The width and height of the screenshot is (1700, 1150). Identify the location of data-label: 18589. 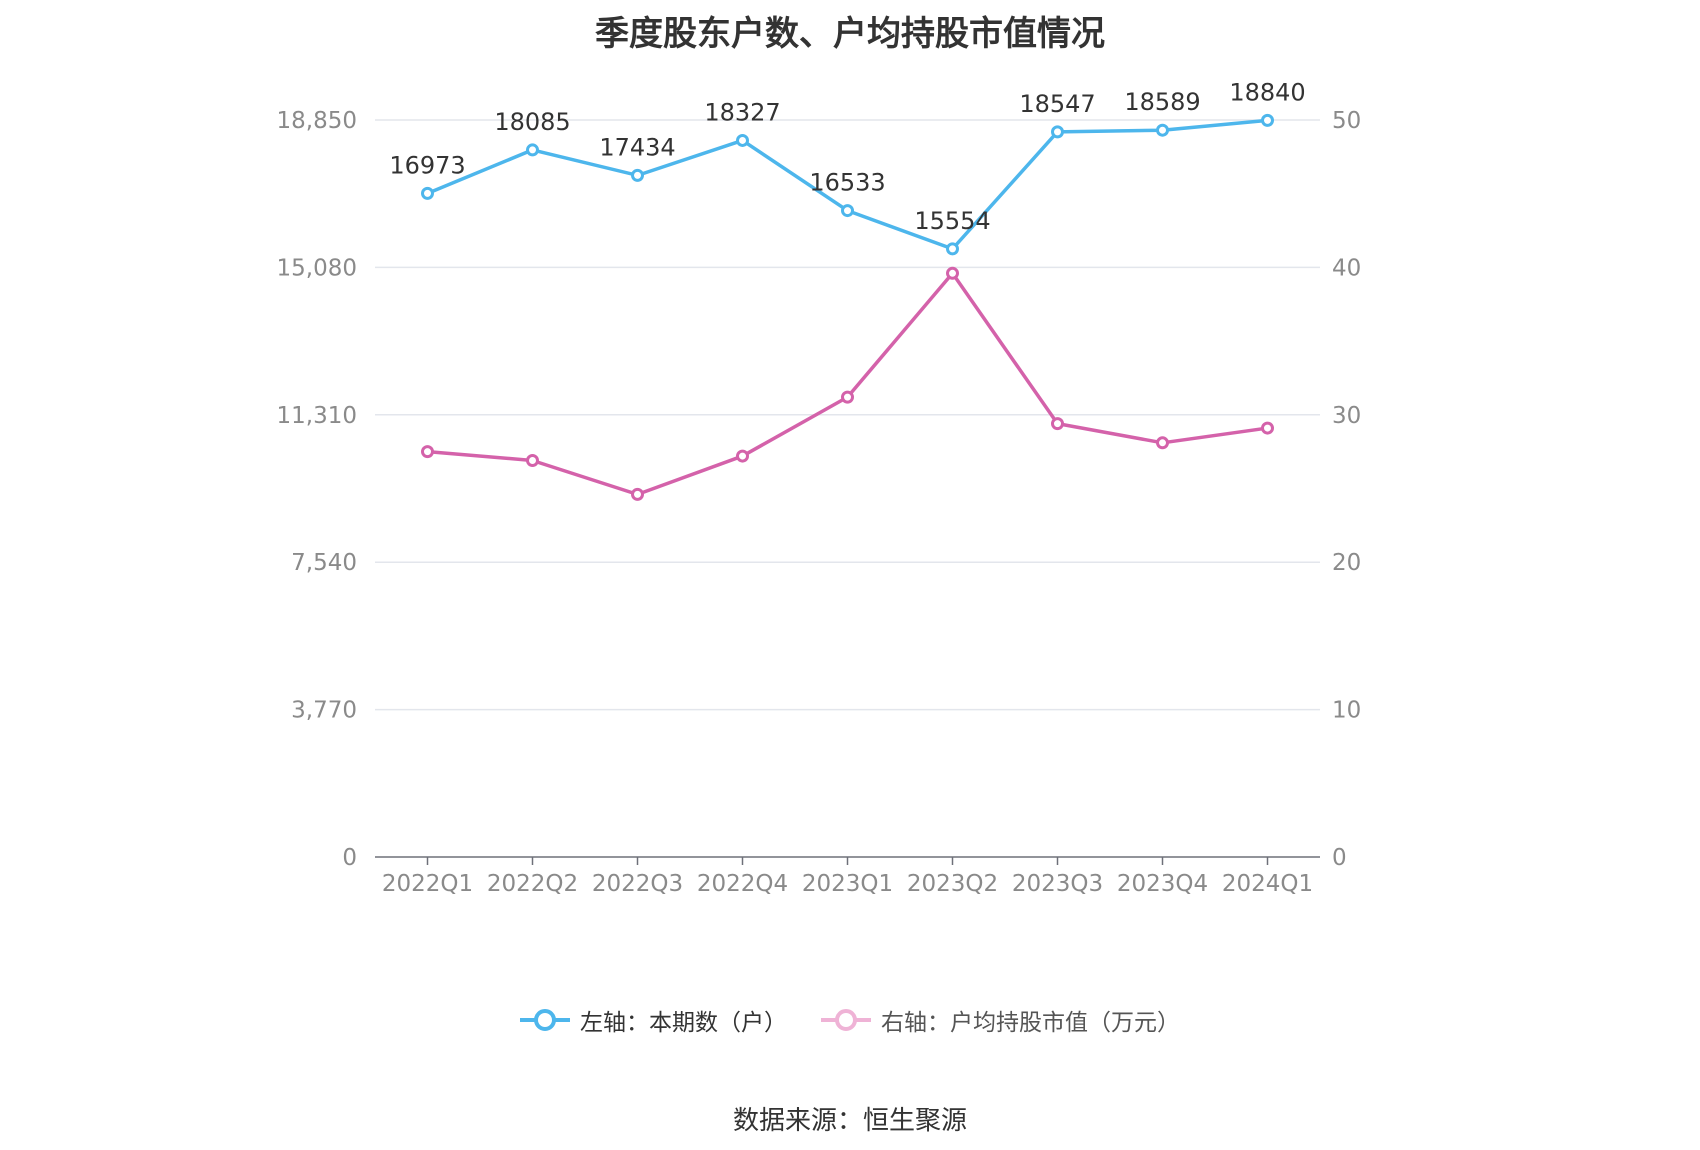
(1162, 102).